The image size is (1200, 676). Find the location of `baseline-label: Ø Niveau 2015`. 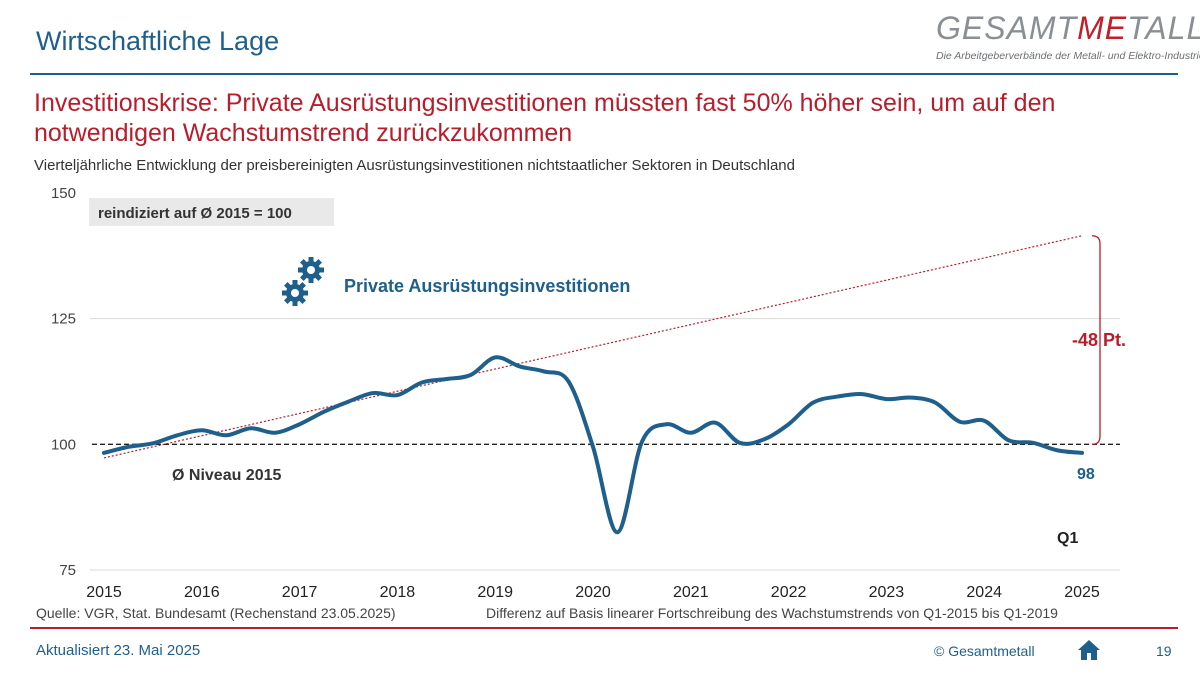

baseline-label: Ø Niveau 2015 is located at coordinates (227, 475).